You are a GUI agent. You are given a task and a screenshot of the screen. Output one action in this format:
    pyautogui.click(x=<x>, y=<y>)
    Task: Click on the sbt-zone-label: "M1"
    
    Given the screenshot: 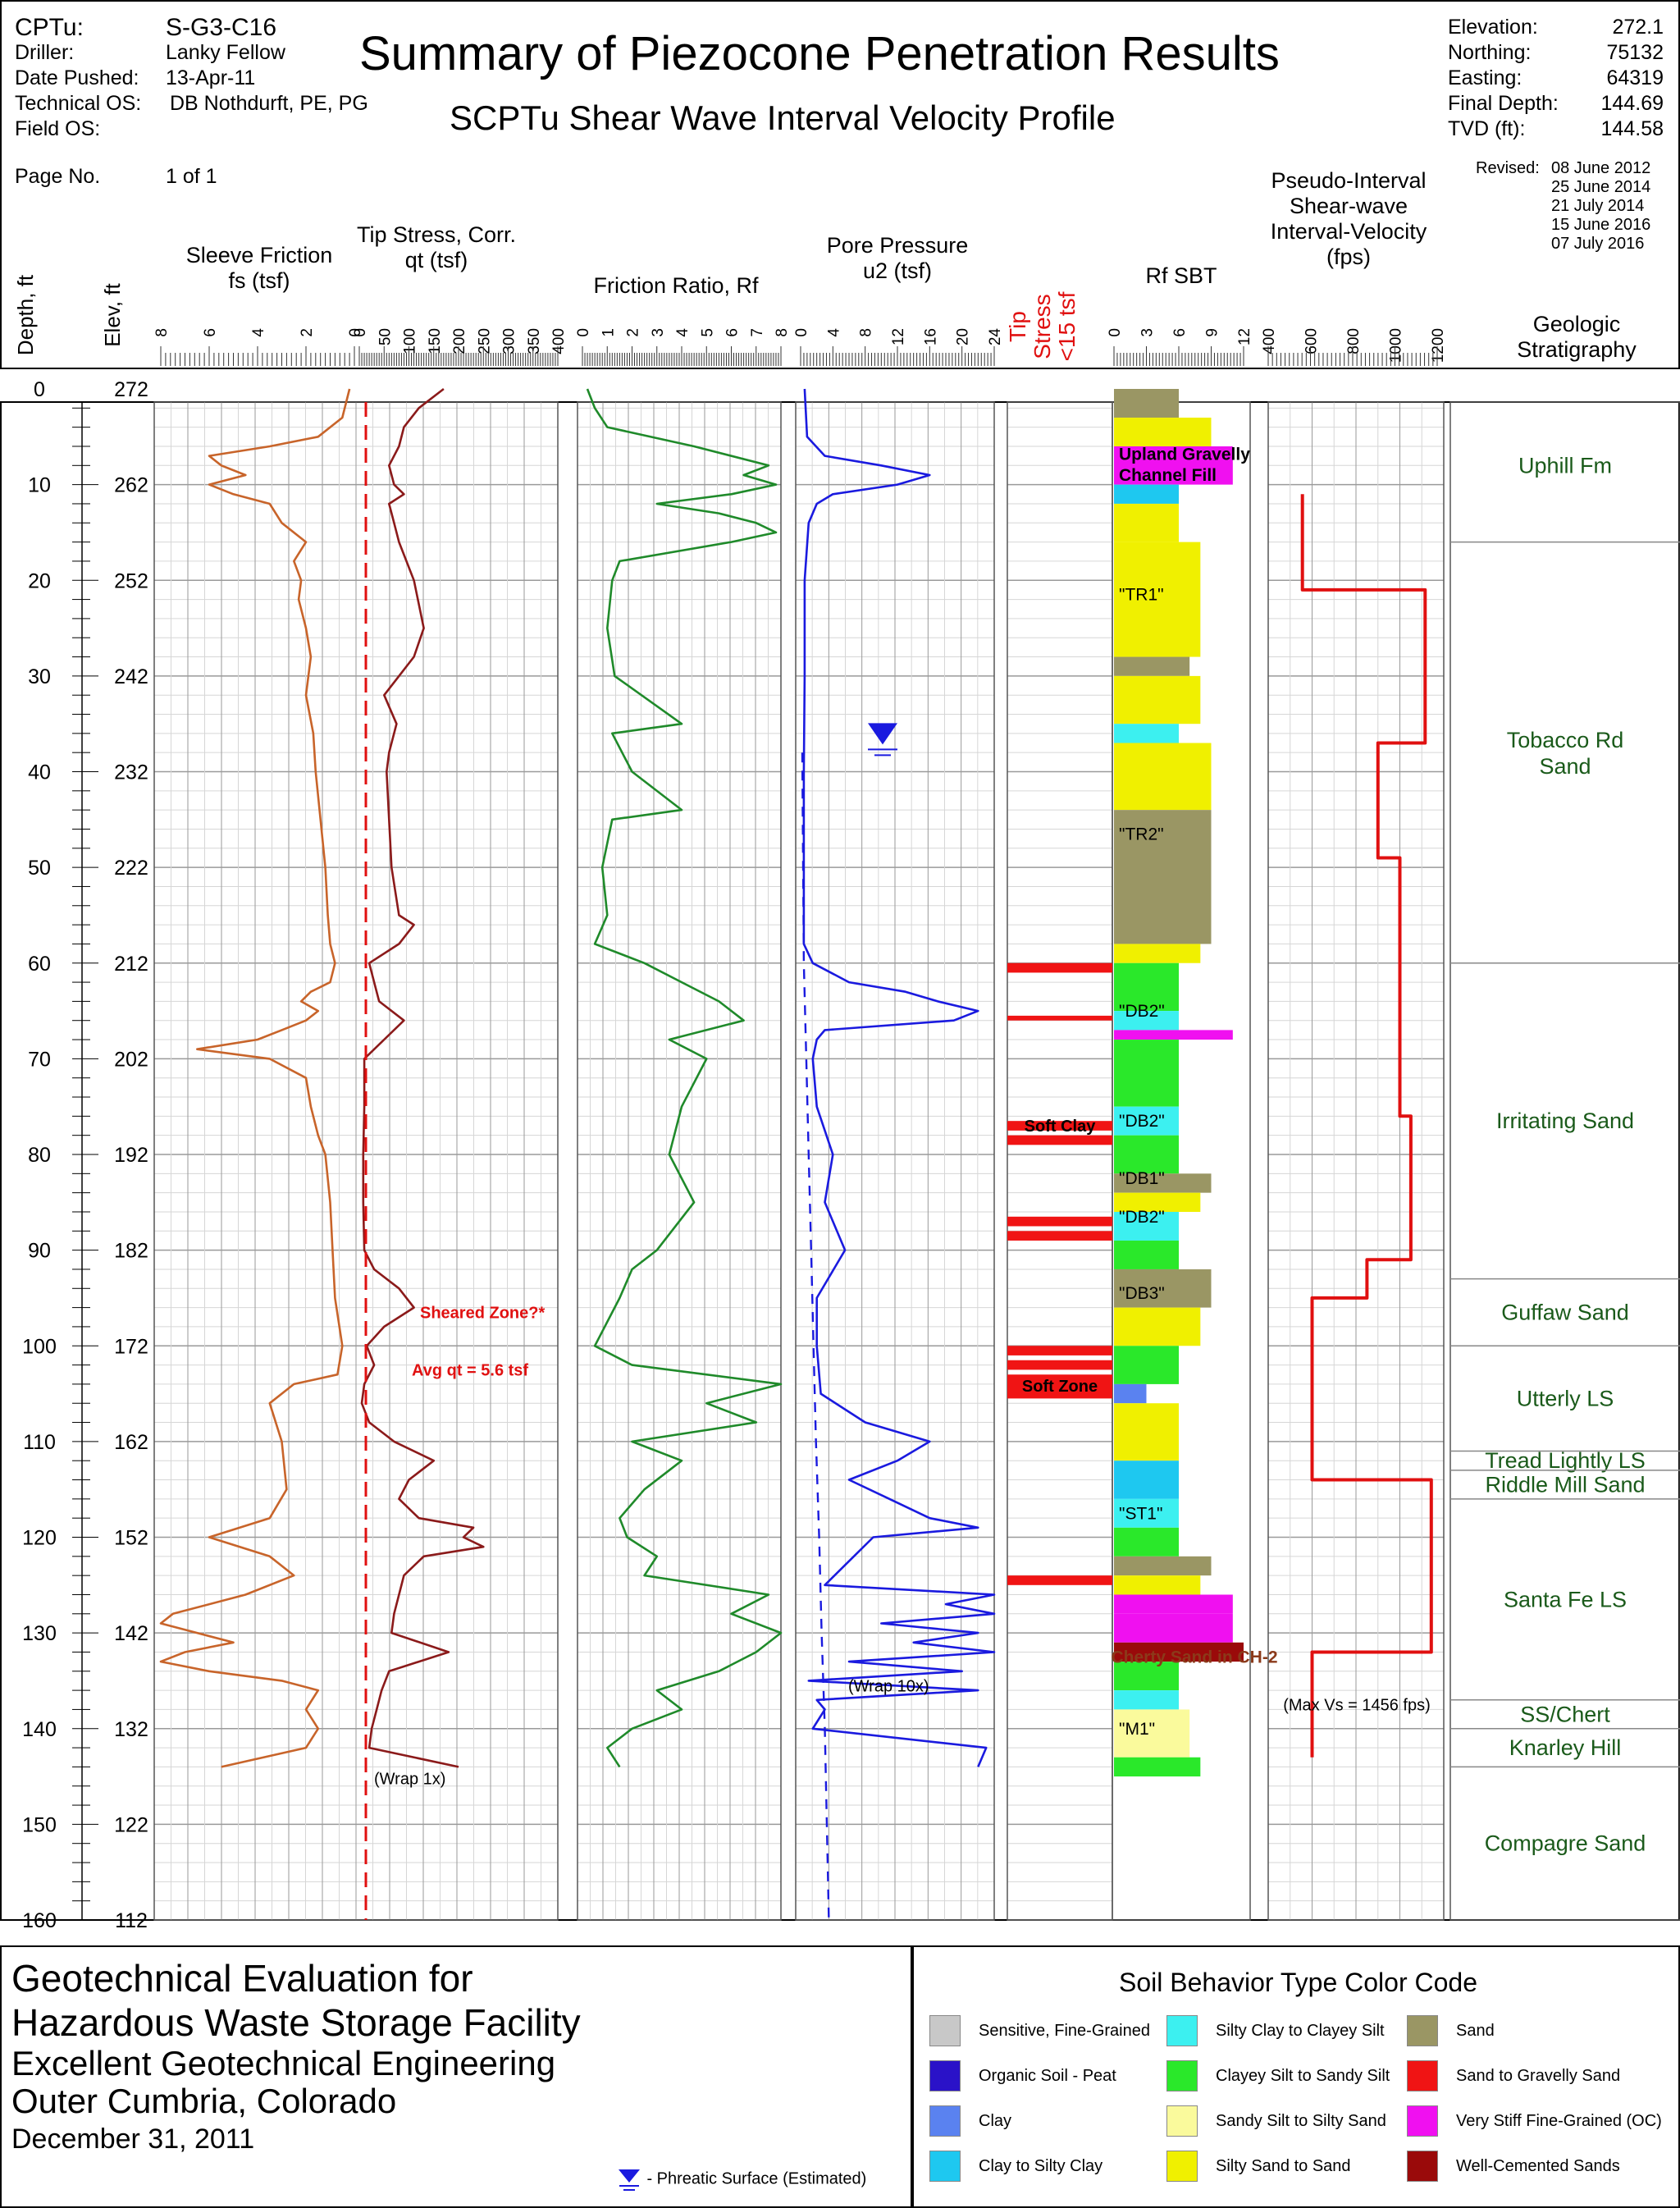 What is the action you would take?
    pyautogui.click(x=1137, y=1729)
    